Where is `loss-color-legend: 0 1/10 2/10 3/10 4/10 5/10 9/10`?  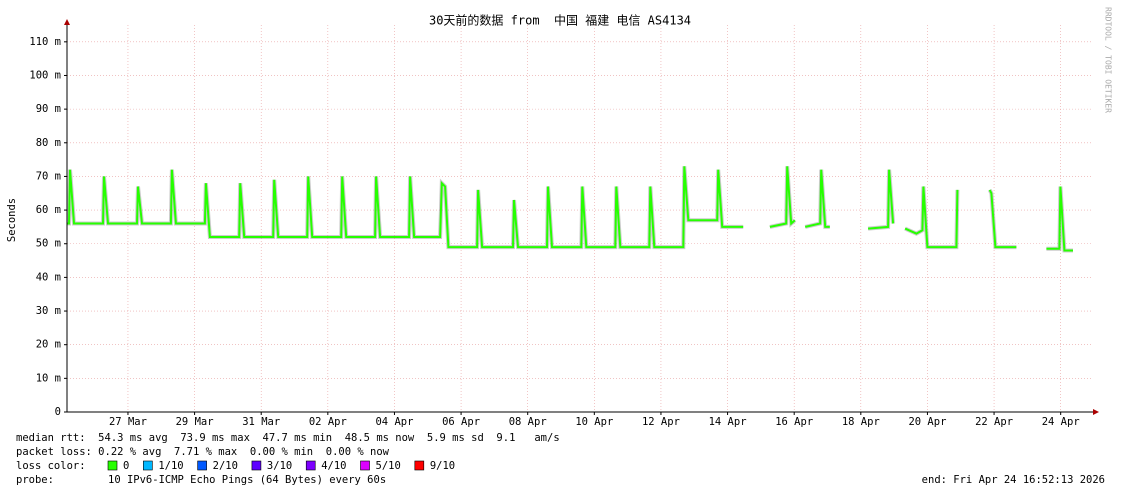
loss-color-legend: 0 1/10 2/10 3/10 4/10 5/10 9/10 is located at coordinates (281, 466).